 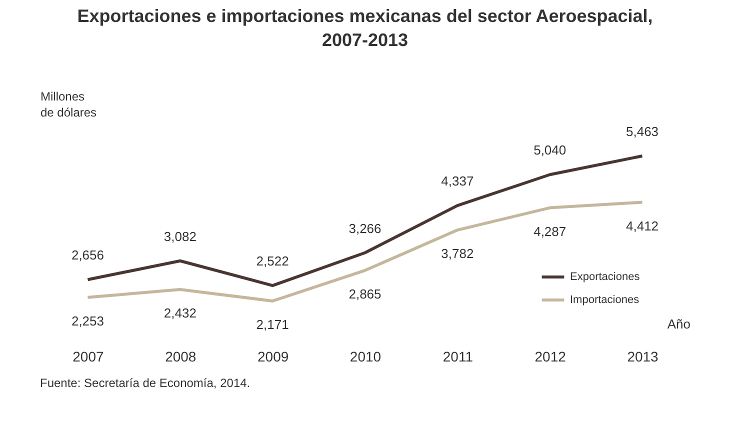 What do you see at coordinates (605, 300) in the screenshot?
I see `legend-label: Importaciones` at bounding box center [605, 300].